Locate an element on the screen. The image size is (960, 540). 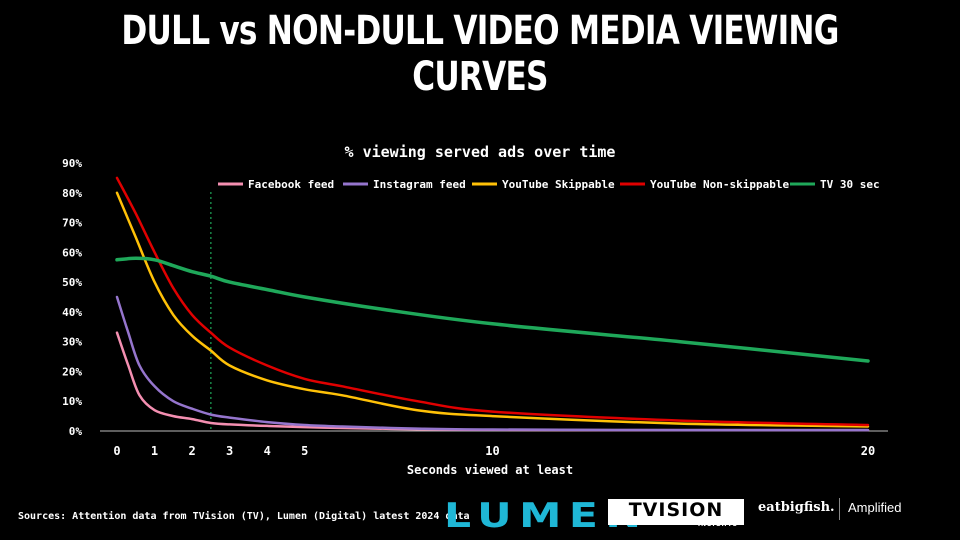
x-axis-labels: 0 1 2 3 4 5 10 20 is located at coordinates (494, 451).